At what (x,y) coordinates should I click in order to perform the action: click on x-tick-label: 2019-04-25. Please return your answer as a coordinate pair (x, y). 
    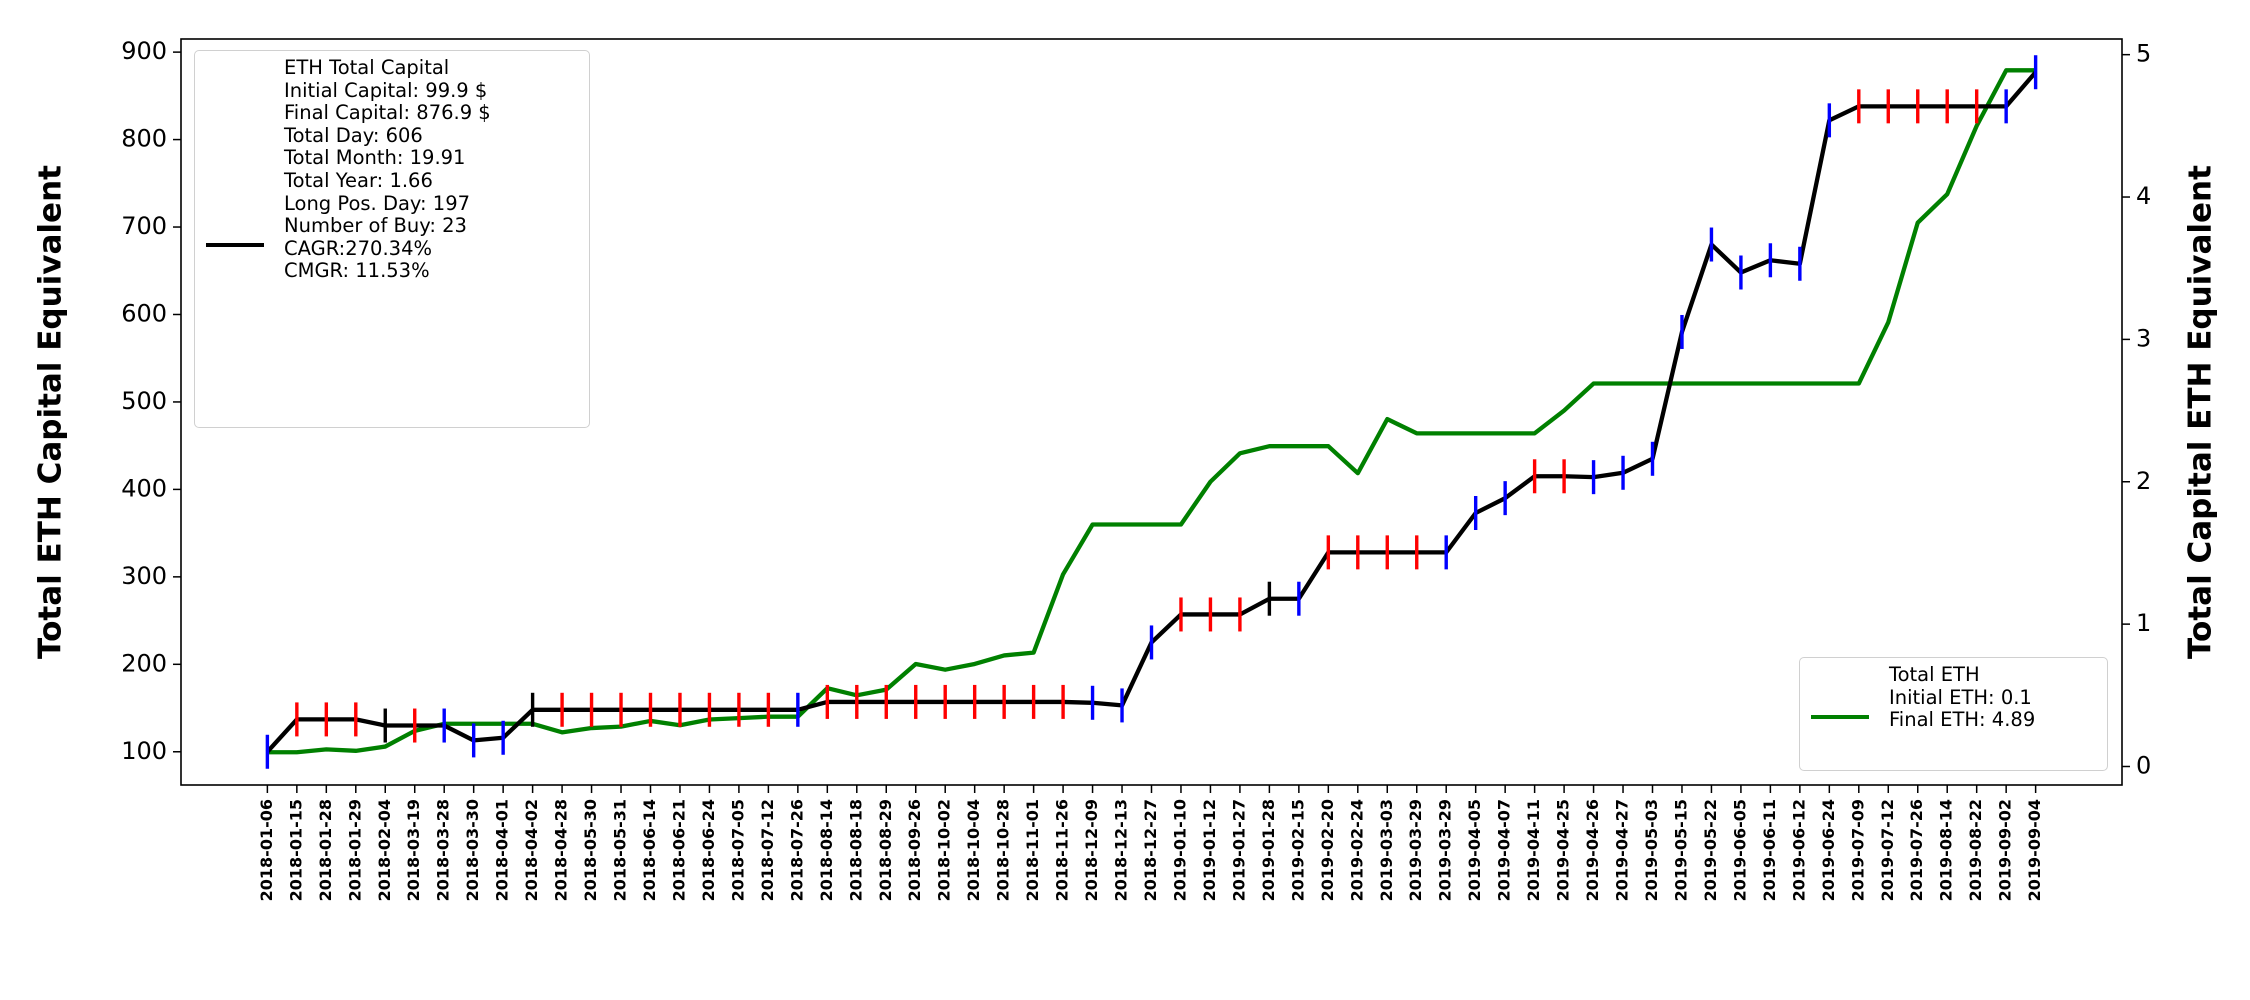
    Looking at the image, I should click on (1563, 850).